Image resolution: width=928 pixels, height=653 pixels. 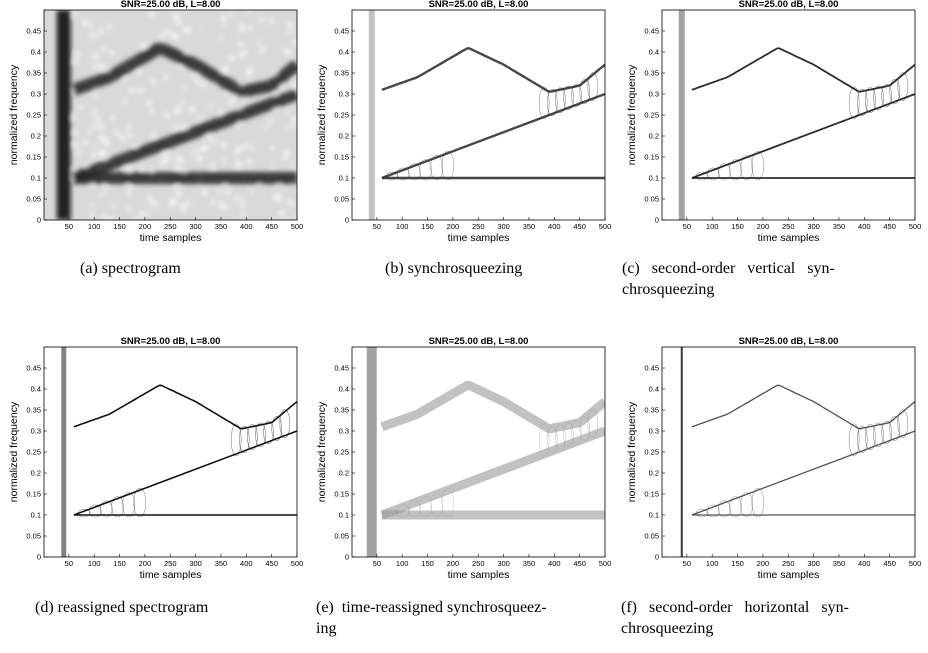 What do you see at coordinates (39, 220) in the screenshot?
I see `y-tick-label: 0` at bounding box center [39, 220].